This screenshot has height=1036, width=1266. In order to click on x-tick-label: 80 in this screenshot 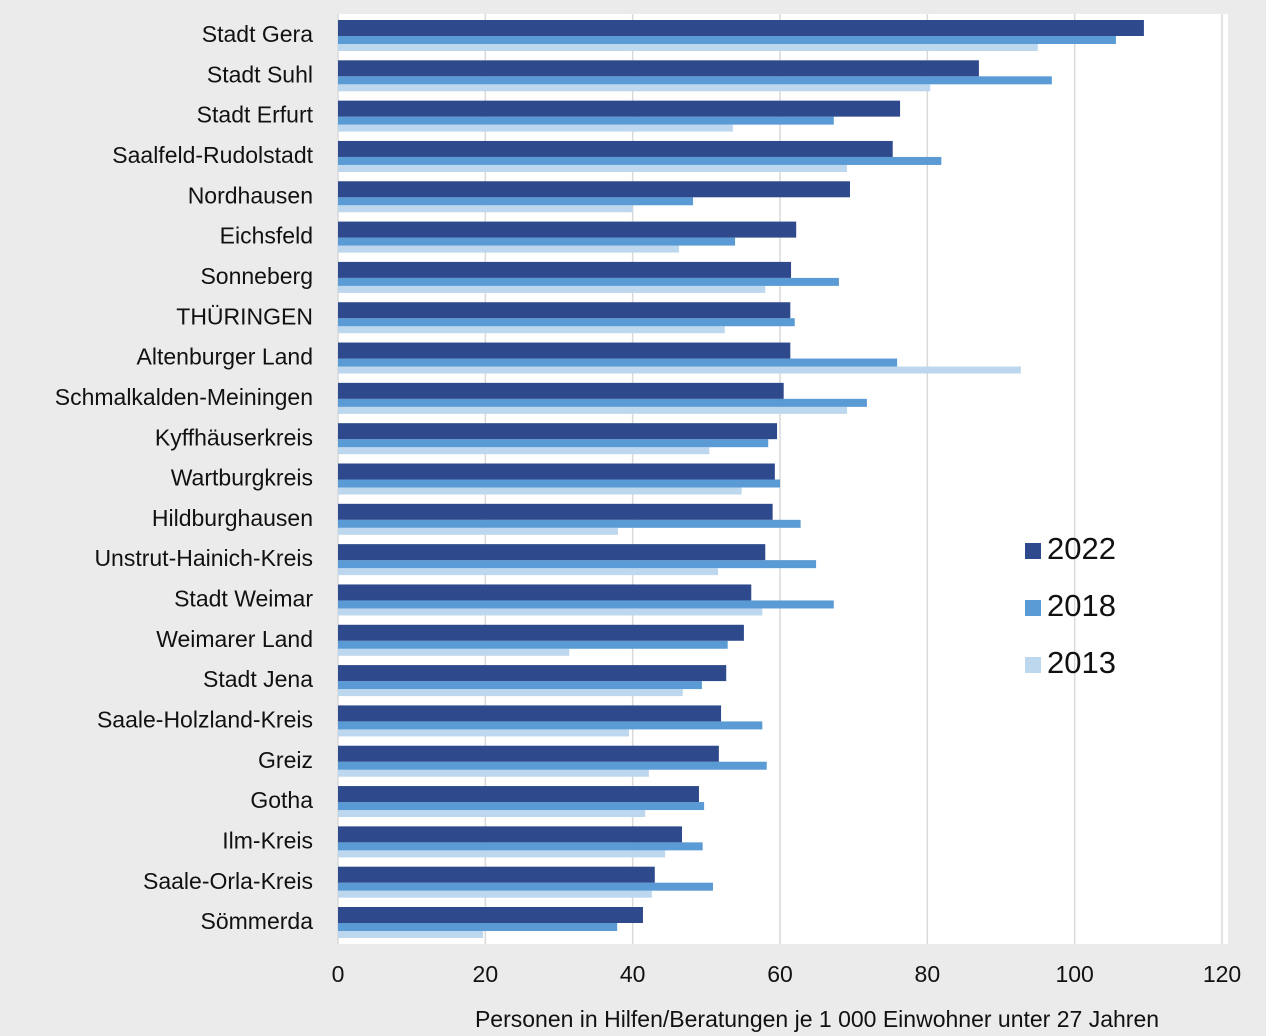, I will do `click(928, 974)`.